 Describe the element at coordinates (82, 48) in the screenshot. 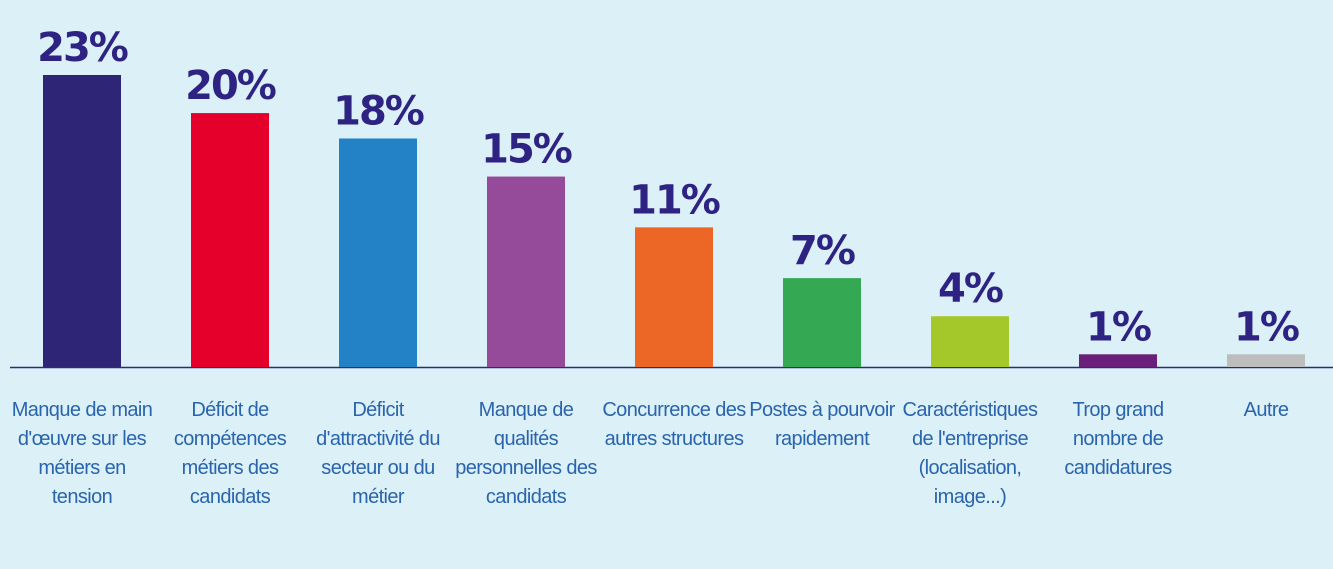

I see `value-label: 23%` at that location.